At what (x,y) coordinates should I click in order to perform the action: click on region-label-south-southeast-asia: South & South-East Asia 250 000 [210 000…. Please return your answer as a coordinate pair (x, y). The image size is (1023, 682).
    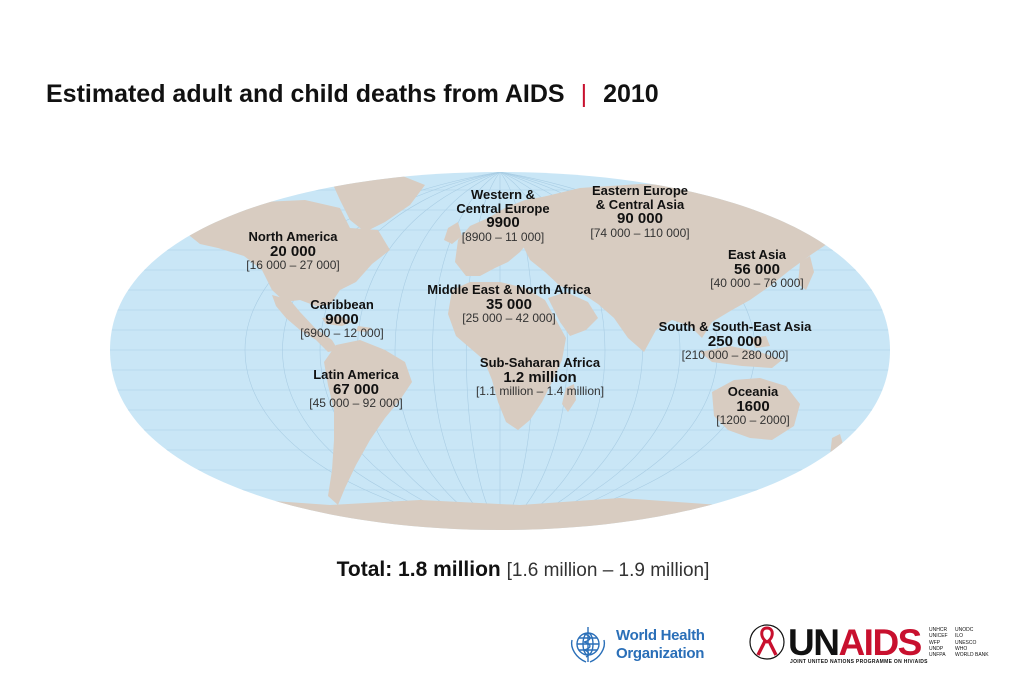
    Looking at the image, I should click on (735, 341).